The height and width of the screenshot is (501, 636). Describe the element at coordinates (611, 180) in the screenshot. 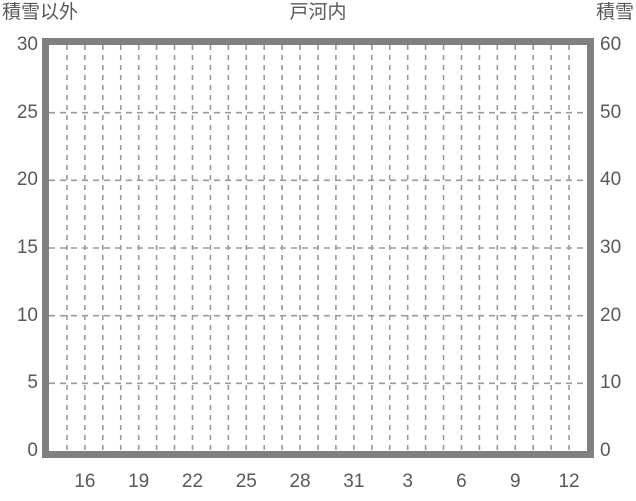

I see `y-axis-right-tick: 40` at that location.